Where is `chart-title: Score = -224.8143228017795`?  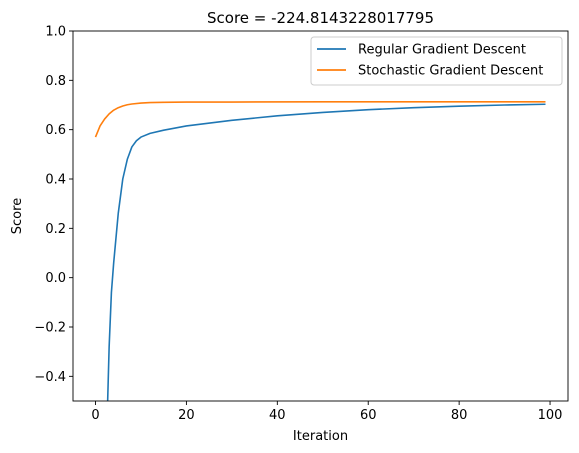
chart-title: Score = -224.8143228017795 is located at coordinates (320, 18).